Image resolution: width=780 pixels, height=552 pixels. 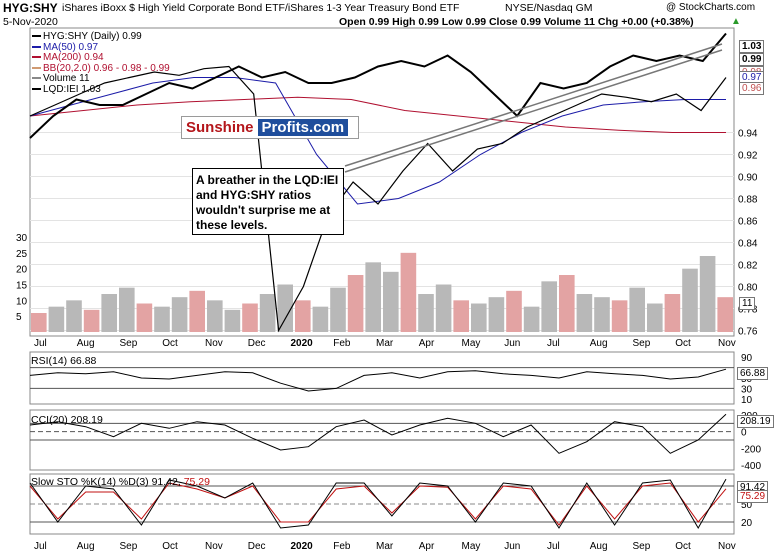 What do you see at coordinates (22, 254) in the screenshot?
I see `volume-tick-label: 25` at bounding box center [22, 254].